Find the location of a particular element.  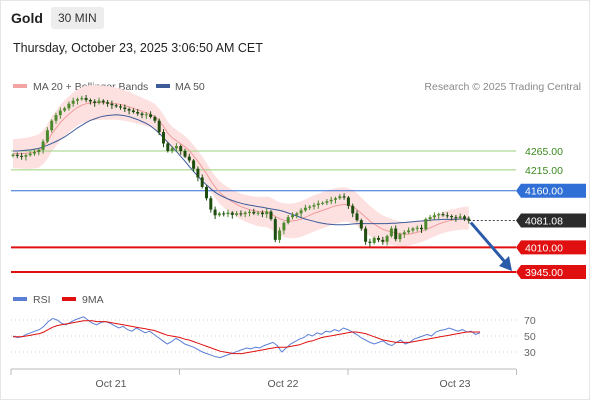

legend-swatch-rsi is located at coordinates (20, 299).